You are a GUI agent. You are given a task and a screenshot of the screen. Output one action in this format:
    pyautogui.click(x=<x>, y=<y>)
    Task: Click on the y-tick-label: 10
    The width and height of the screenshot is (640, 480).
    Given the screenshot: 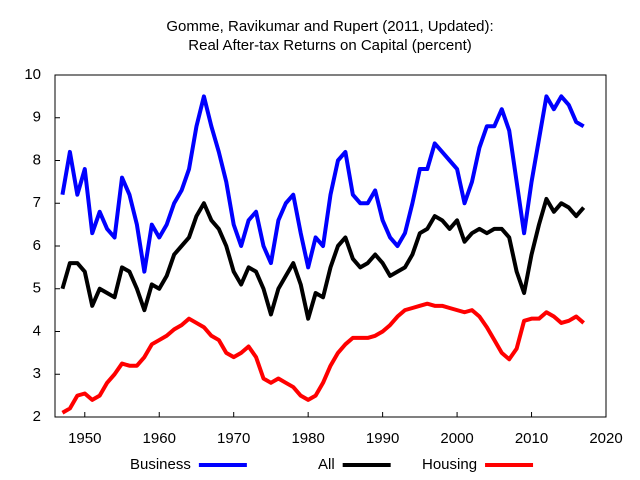 What is the action you would take?
    pyautogui.click(x=32, y=74)
    